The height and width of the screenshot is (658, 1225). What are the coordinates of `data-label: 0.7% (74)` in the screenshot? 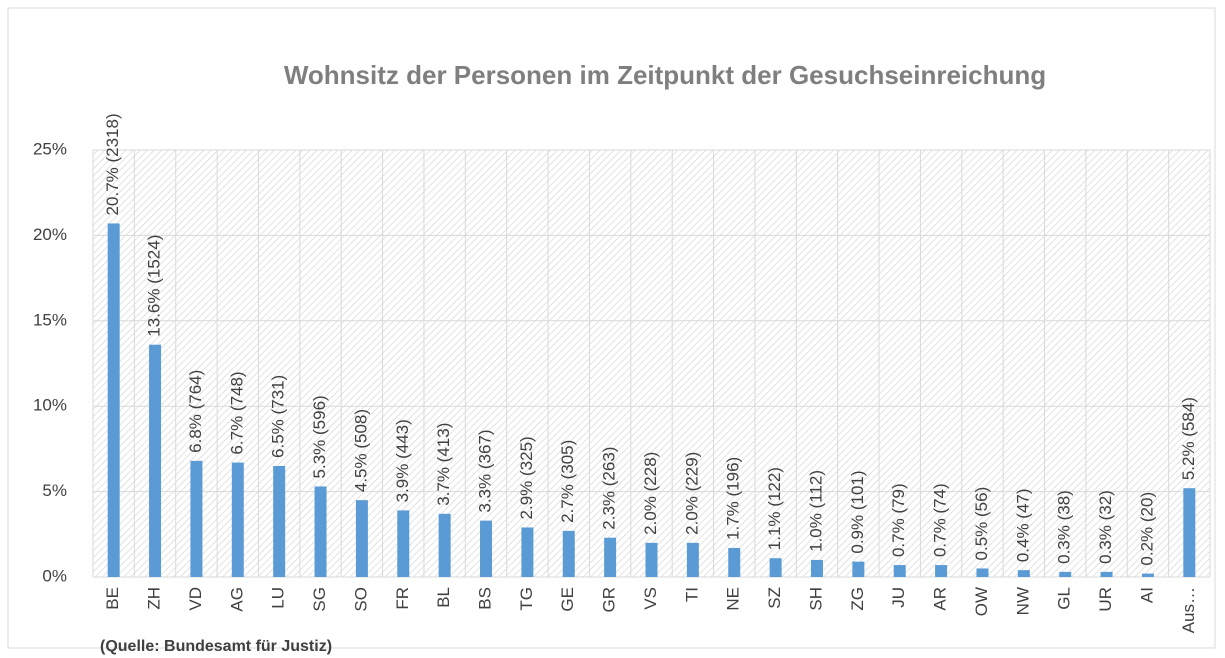 It's located at (940, 520).